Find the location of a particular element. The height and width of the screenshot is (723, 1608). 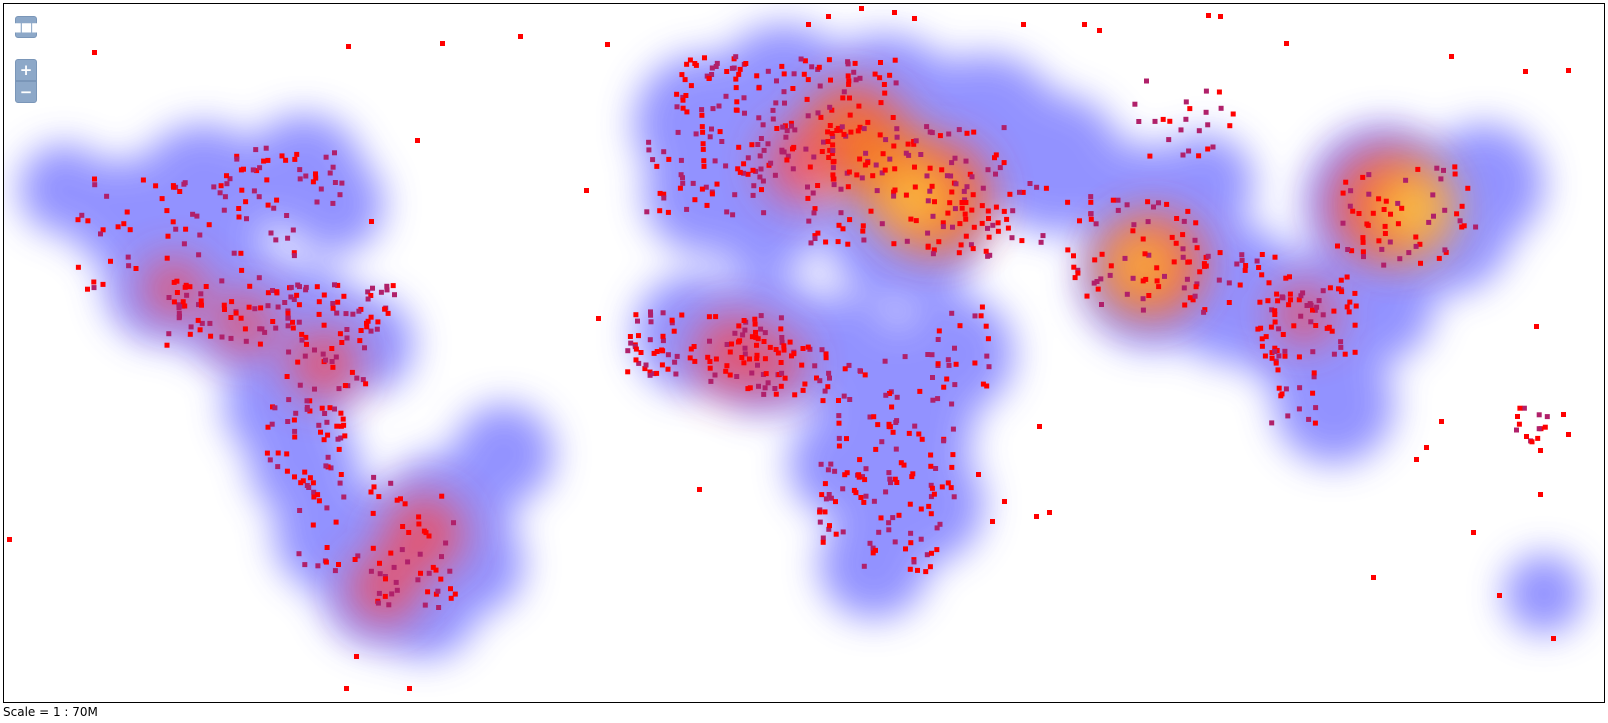

zoom-out-button: − is located at coordinates (26, 92).